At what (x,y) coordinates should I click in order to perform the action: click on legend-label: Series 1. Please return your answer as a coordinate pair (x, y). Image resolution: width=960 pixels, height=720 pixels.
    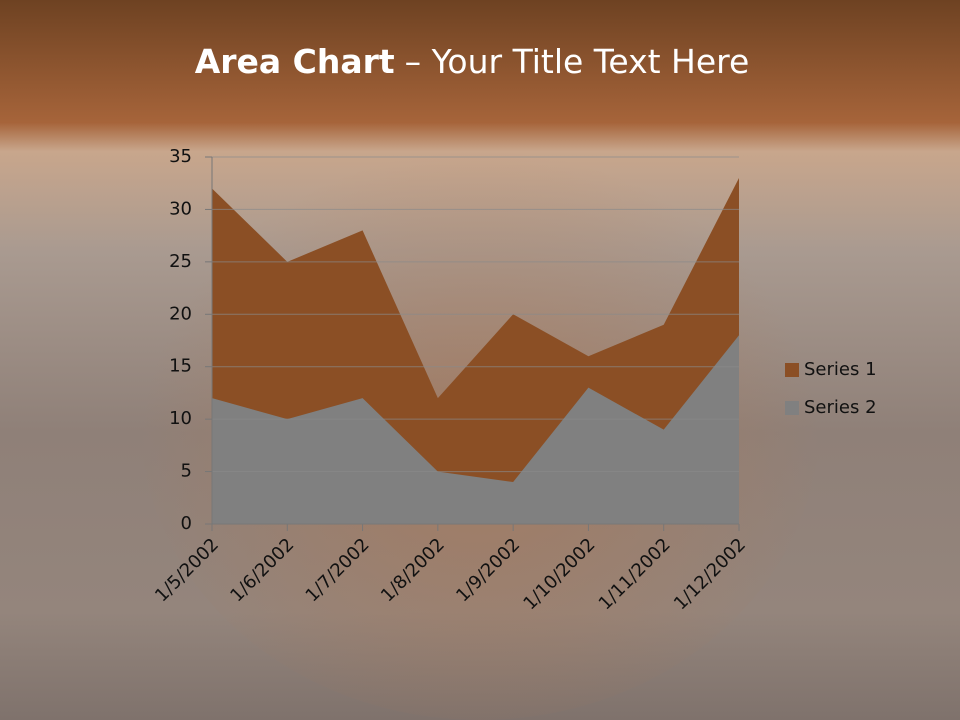
    Looking at the image, I should click on (840, 369).